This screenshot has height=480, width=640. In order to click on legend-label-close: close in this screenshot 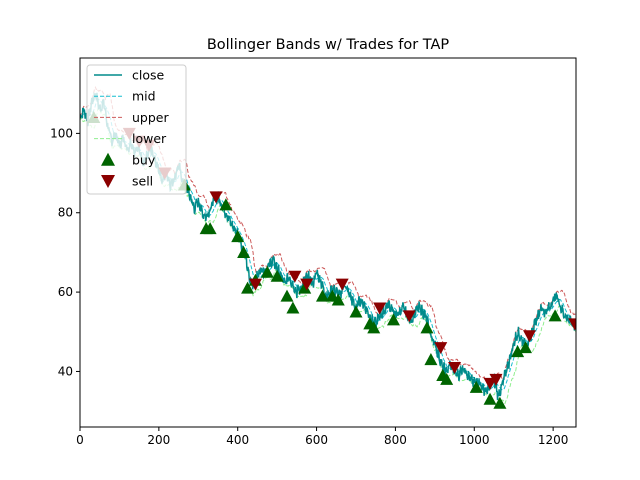, I will do `click(148, 75)`.